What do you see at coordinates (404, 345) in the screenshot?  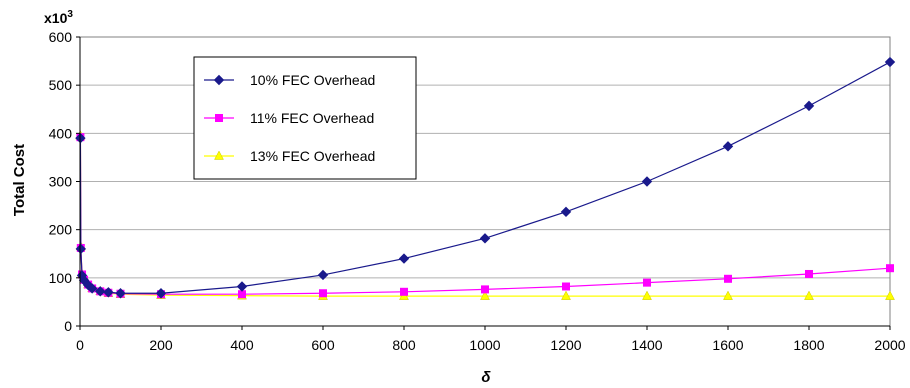 I see `x-tick-label: 800` at bounding box center [404, 345].